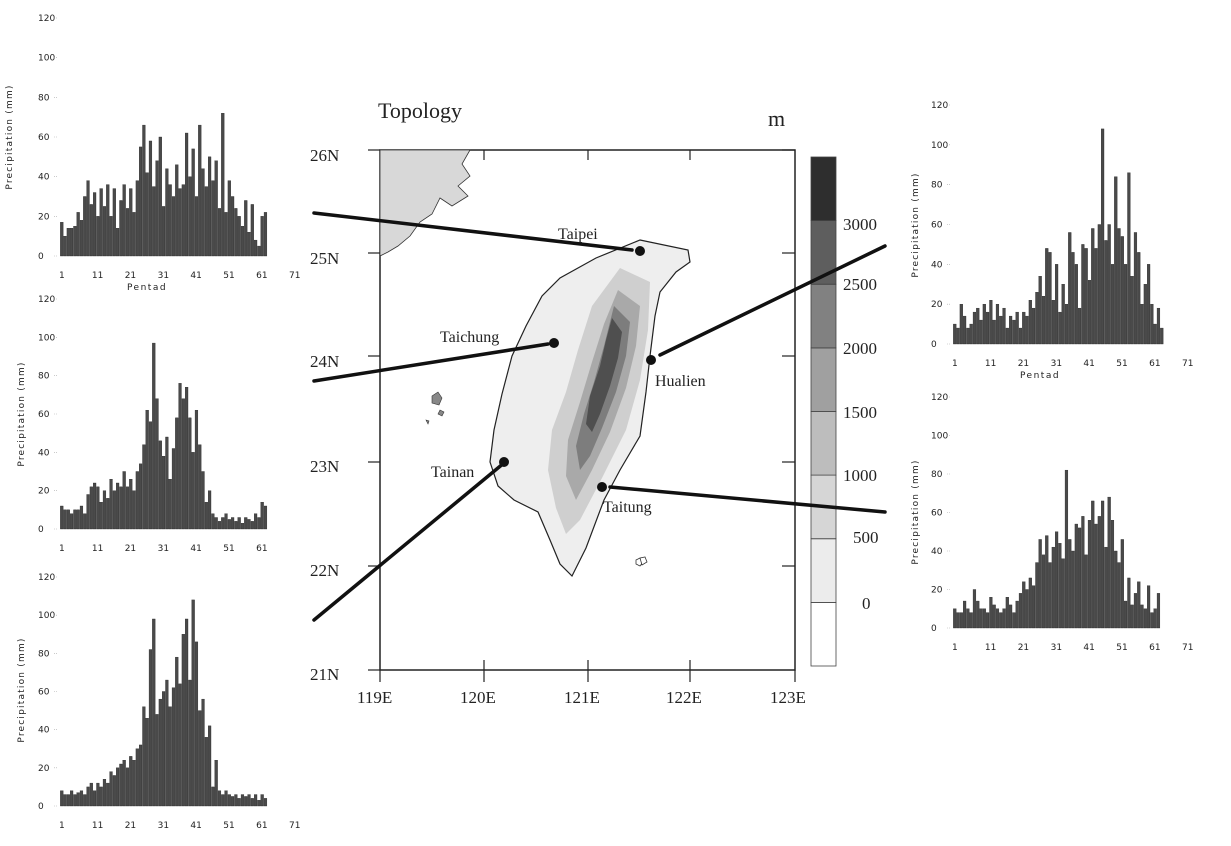  What do you see at coordinates (939, 398) in the screenshot?
I see `y-tick-label: 120` at bounding box center [939, 398].